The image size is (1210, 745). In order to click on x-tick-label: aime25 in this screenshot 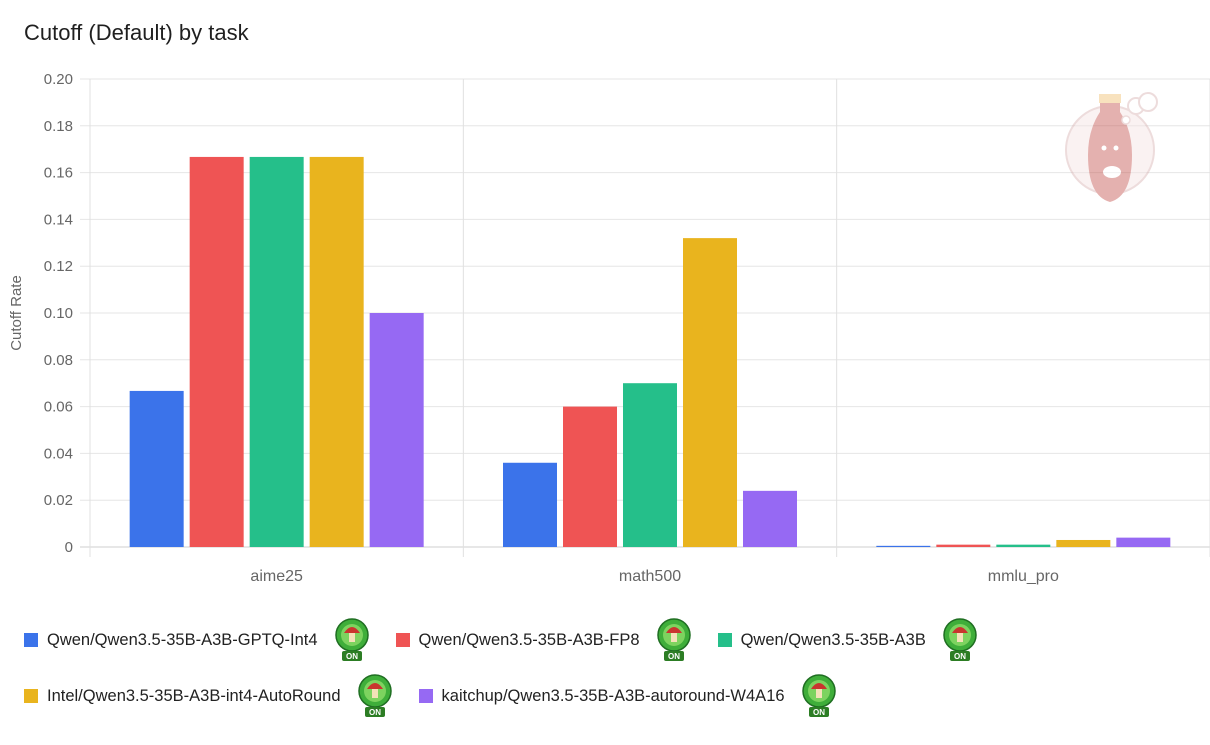, I will do `click(276, 576)`.